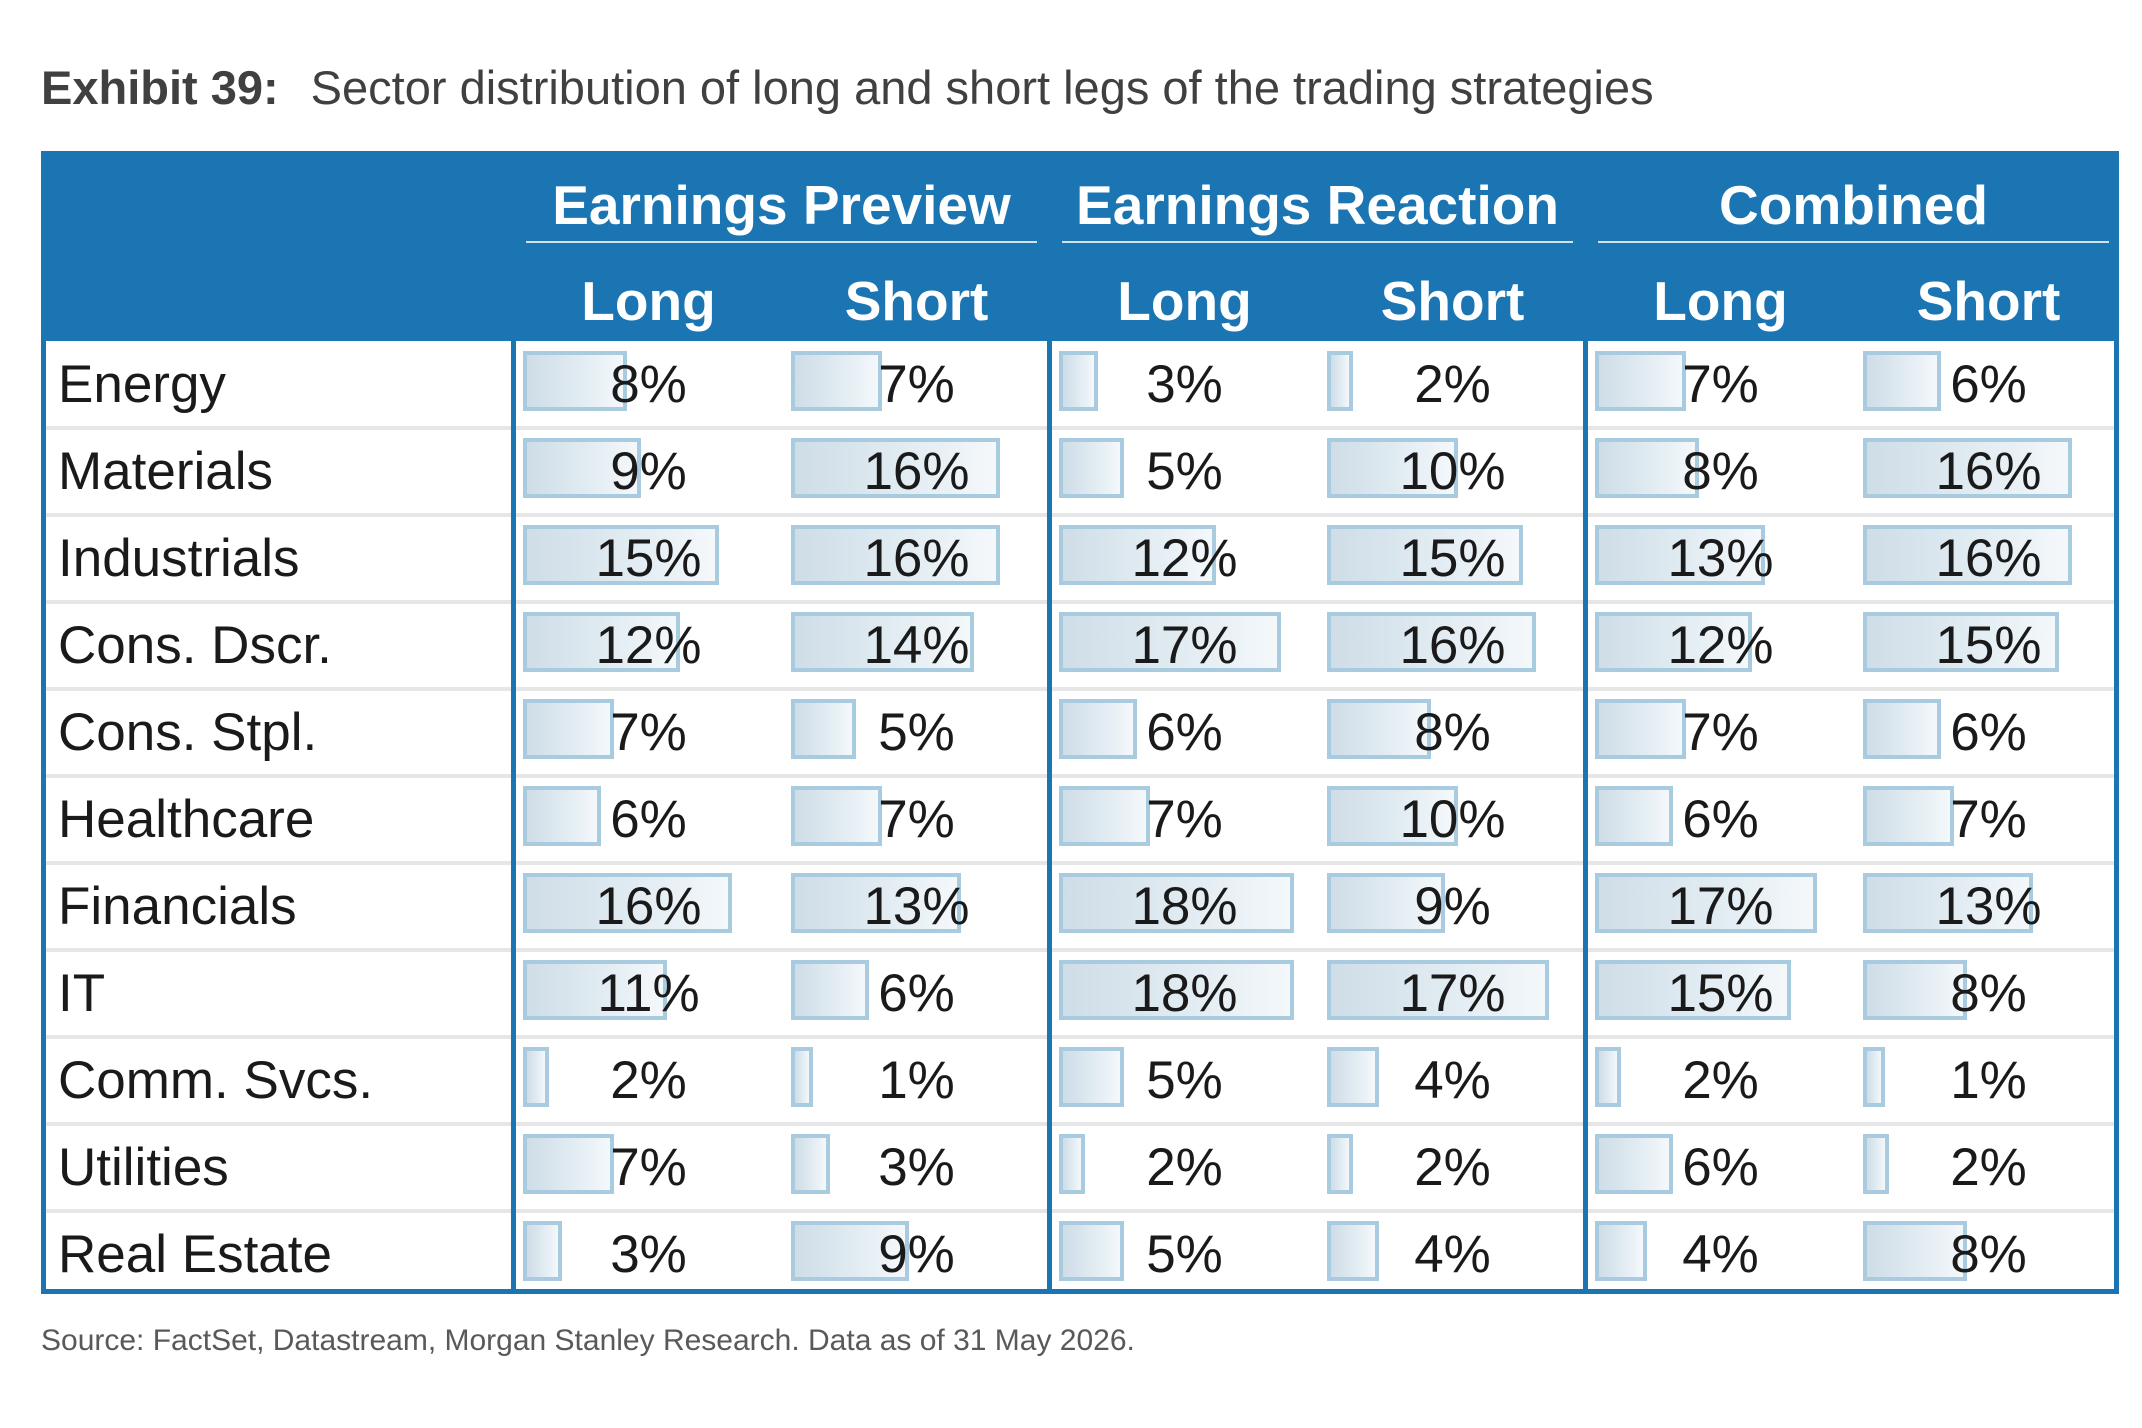 The image size is (2142, 1428). I want to click on sector-label: Materials, so click(166, 471).